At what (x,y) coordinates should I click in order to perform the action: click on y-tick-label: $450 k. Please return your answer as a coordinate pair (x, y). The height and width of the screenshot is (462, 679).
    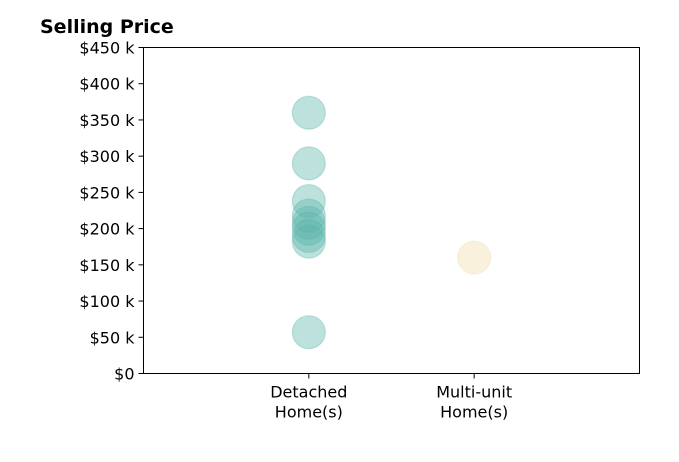
    Looking at the image, I should click on (107, 48).